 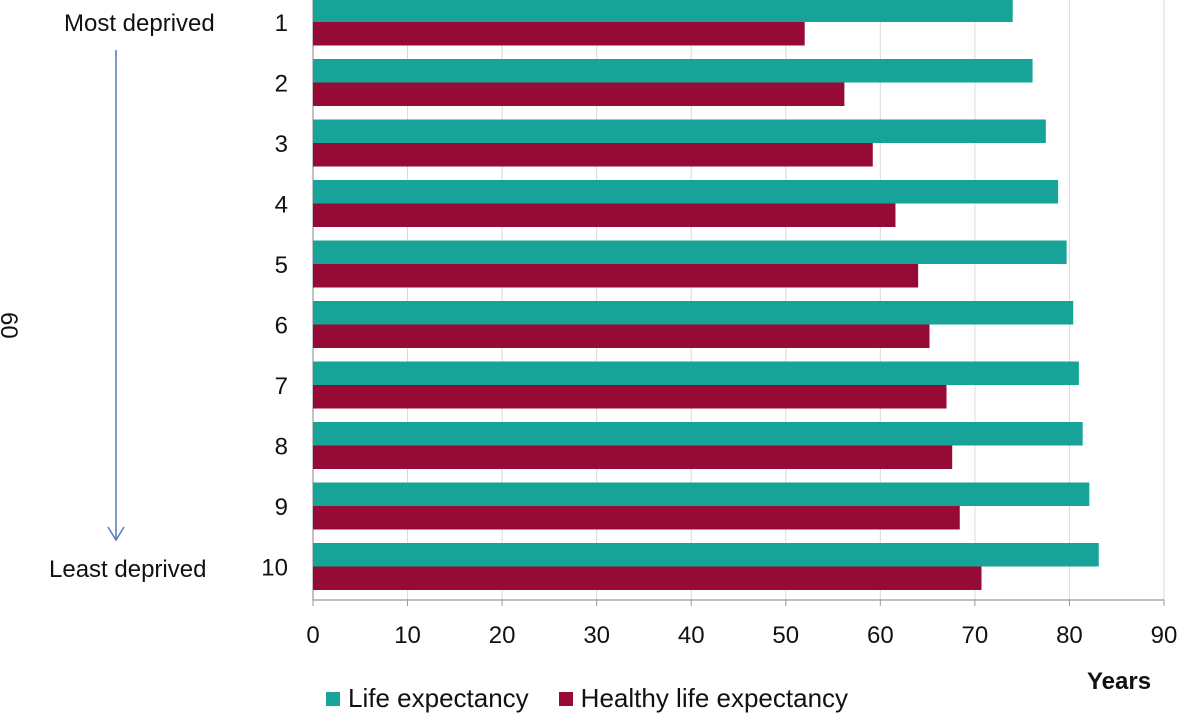 I want to click on y-tick-label-10: 10, so click(x=274, y=568).